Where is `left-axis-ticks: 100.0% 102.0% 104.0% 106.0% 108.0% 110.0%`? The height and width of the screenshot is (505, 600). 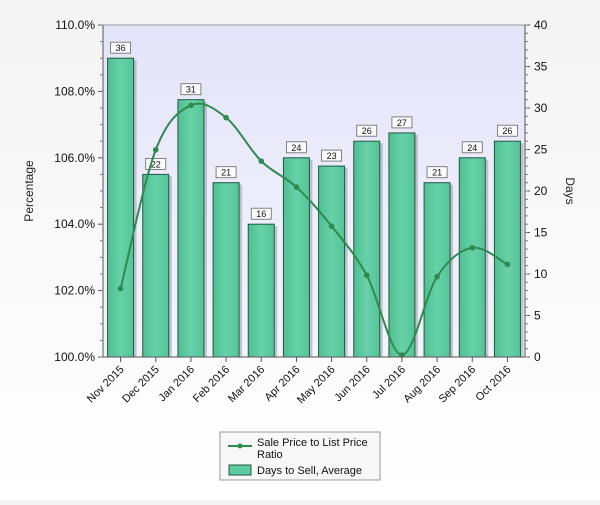 left-axis-ticks: 100.0% 102.0% 104.0% 106.0% 108.0% 110.0% is located at coordinates (78, 191).